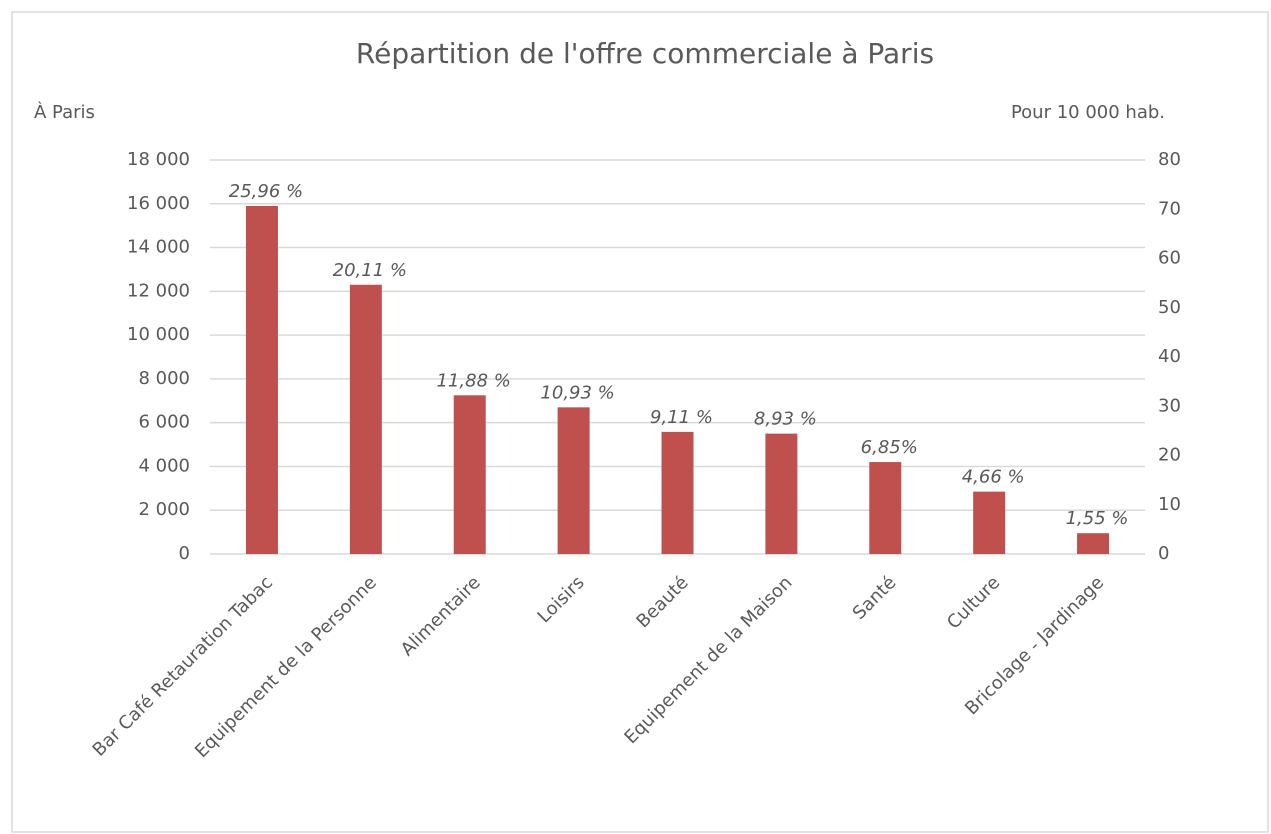 Image resolution: width=1271 pixels, height=834 pixels. Describe the element at coordinates (164, 422) in the screenshot. I see `y-tick-label: 6 000` at that location.